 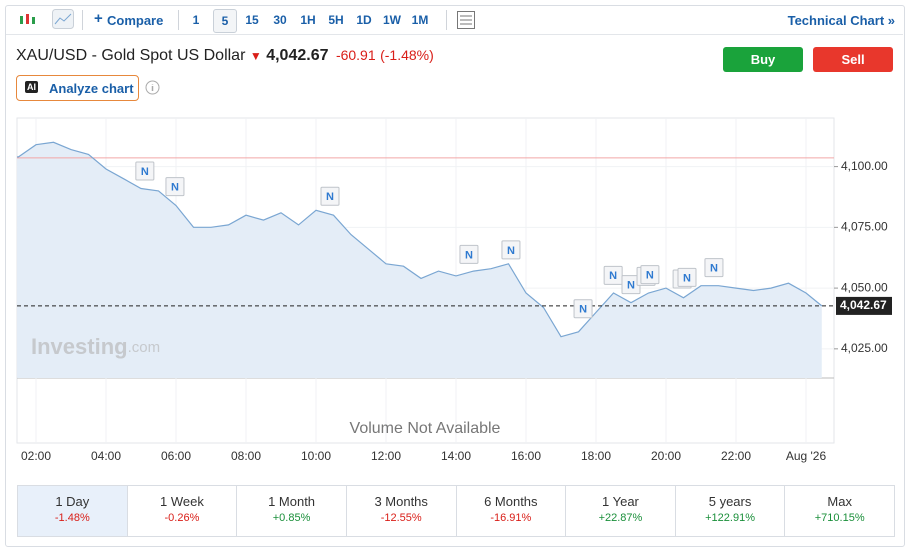 What do you see at coordinates (336, 20) in the screenshot?
I see `interval-button: 5H` at bounding box center [336, 20].